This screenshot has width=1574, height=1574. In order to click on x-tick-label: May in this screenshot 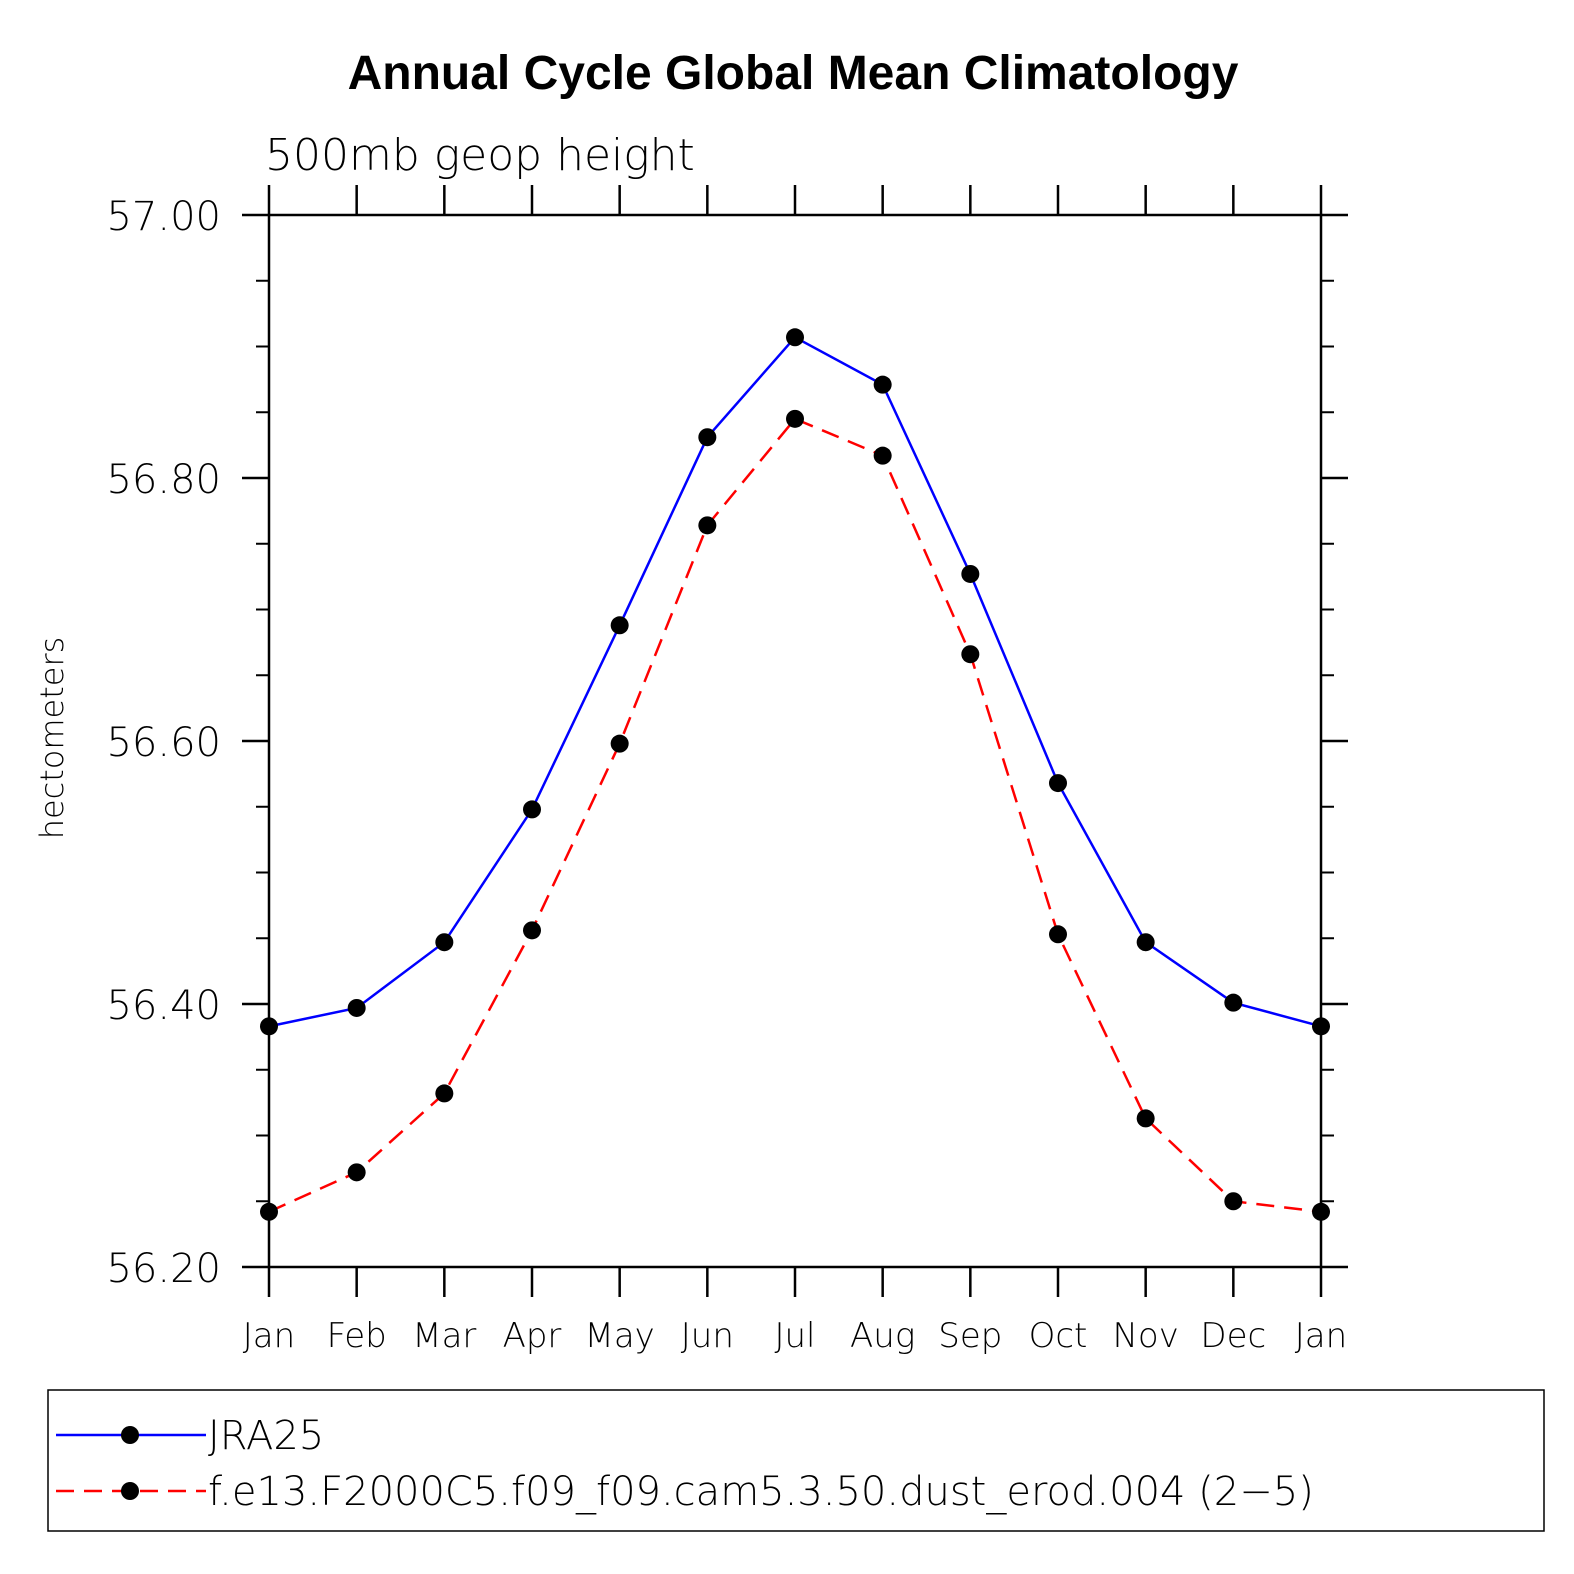, I will do `click(620, 1336)`.